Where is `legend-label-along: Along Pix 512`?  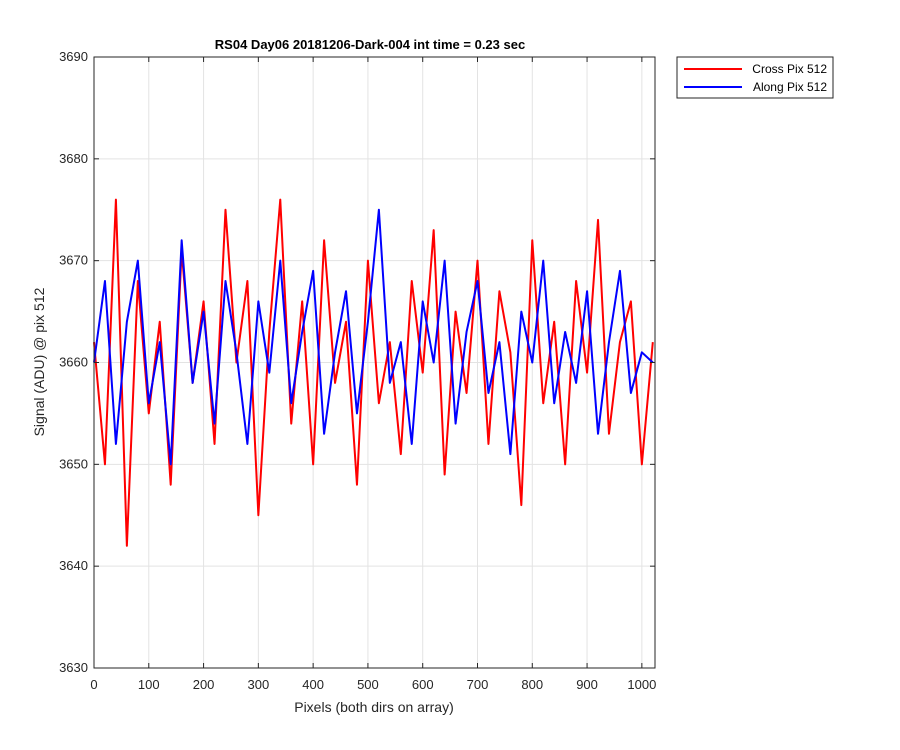 legend-label-along: Along Pix 512 is located at coordinates (790, 87).